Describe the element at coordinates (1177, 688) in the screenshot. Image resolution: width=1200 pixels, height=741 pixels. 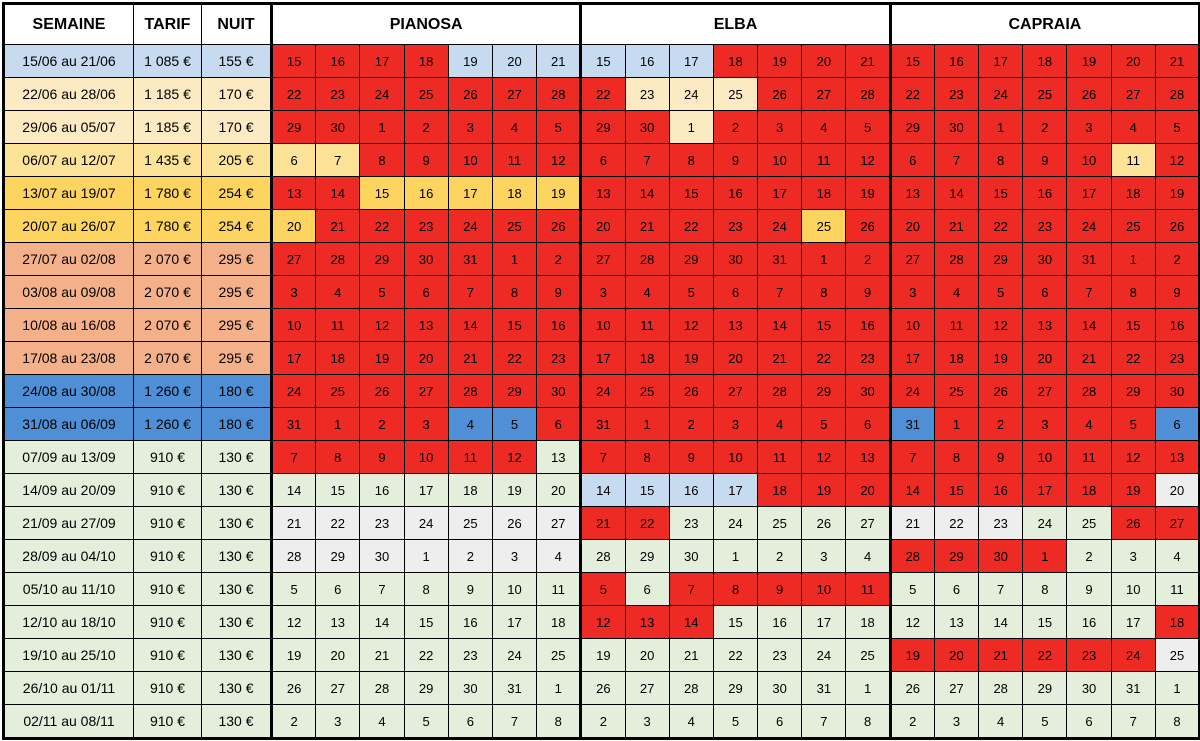
I see `day-cell-capraia: 1` at that location.